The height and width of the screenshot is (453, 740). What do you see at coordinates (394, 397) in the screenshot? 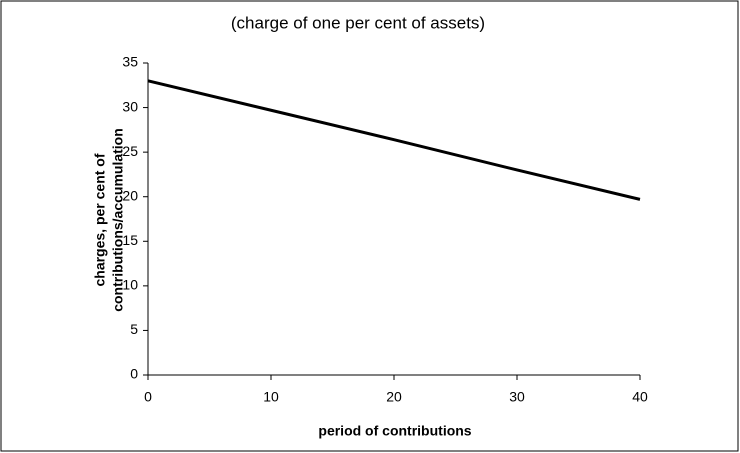
I see `x-tick-label: 20` at bounding box center [394, 397].